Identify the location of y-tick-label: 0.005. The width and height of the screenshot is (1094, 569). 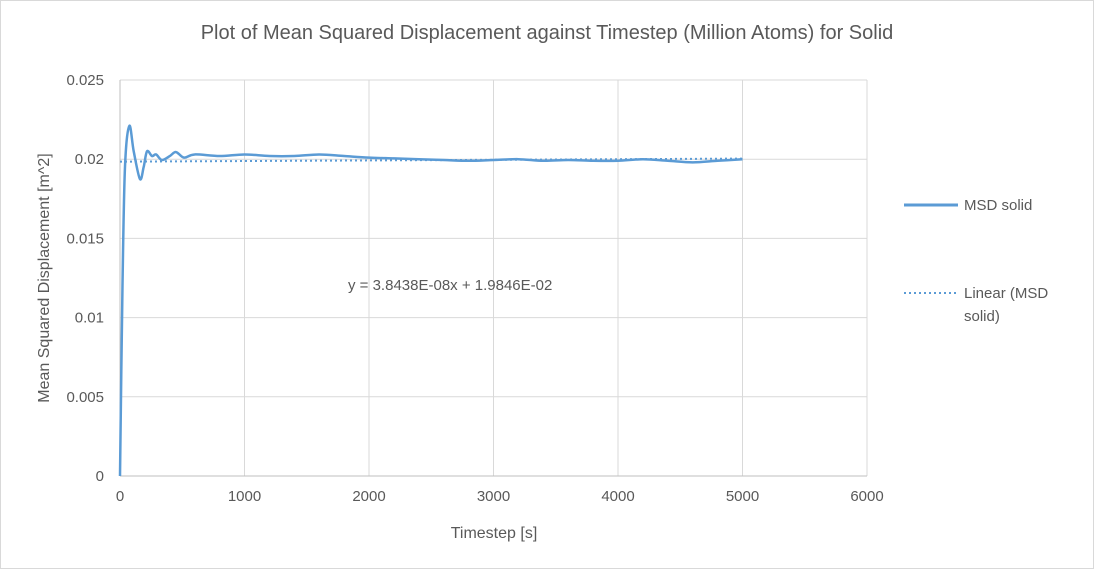
(85, 397).